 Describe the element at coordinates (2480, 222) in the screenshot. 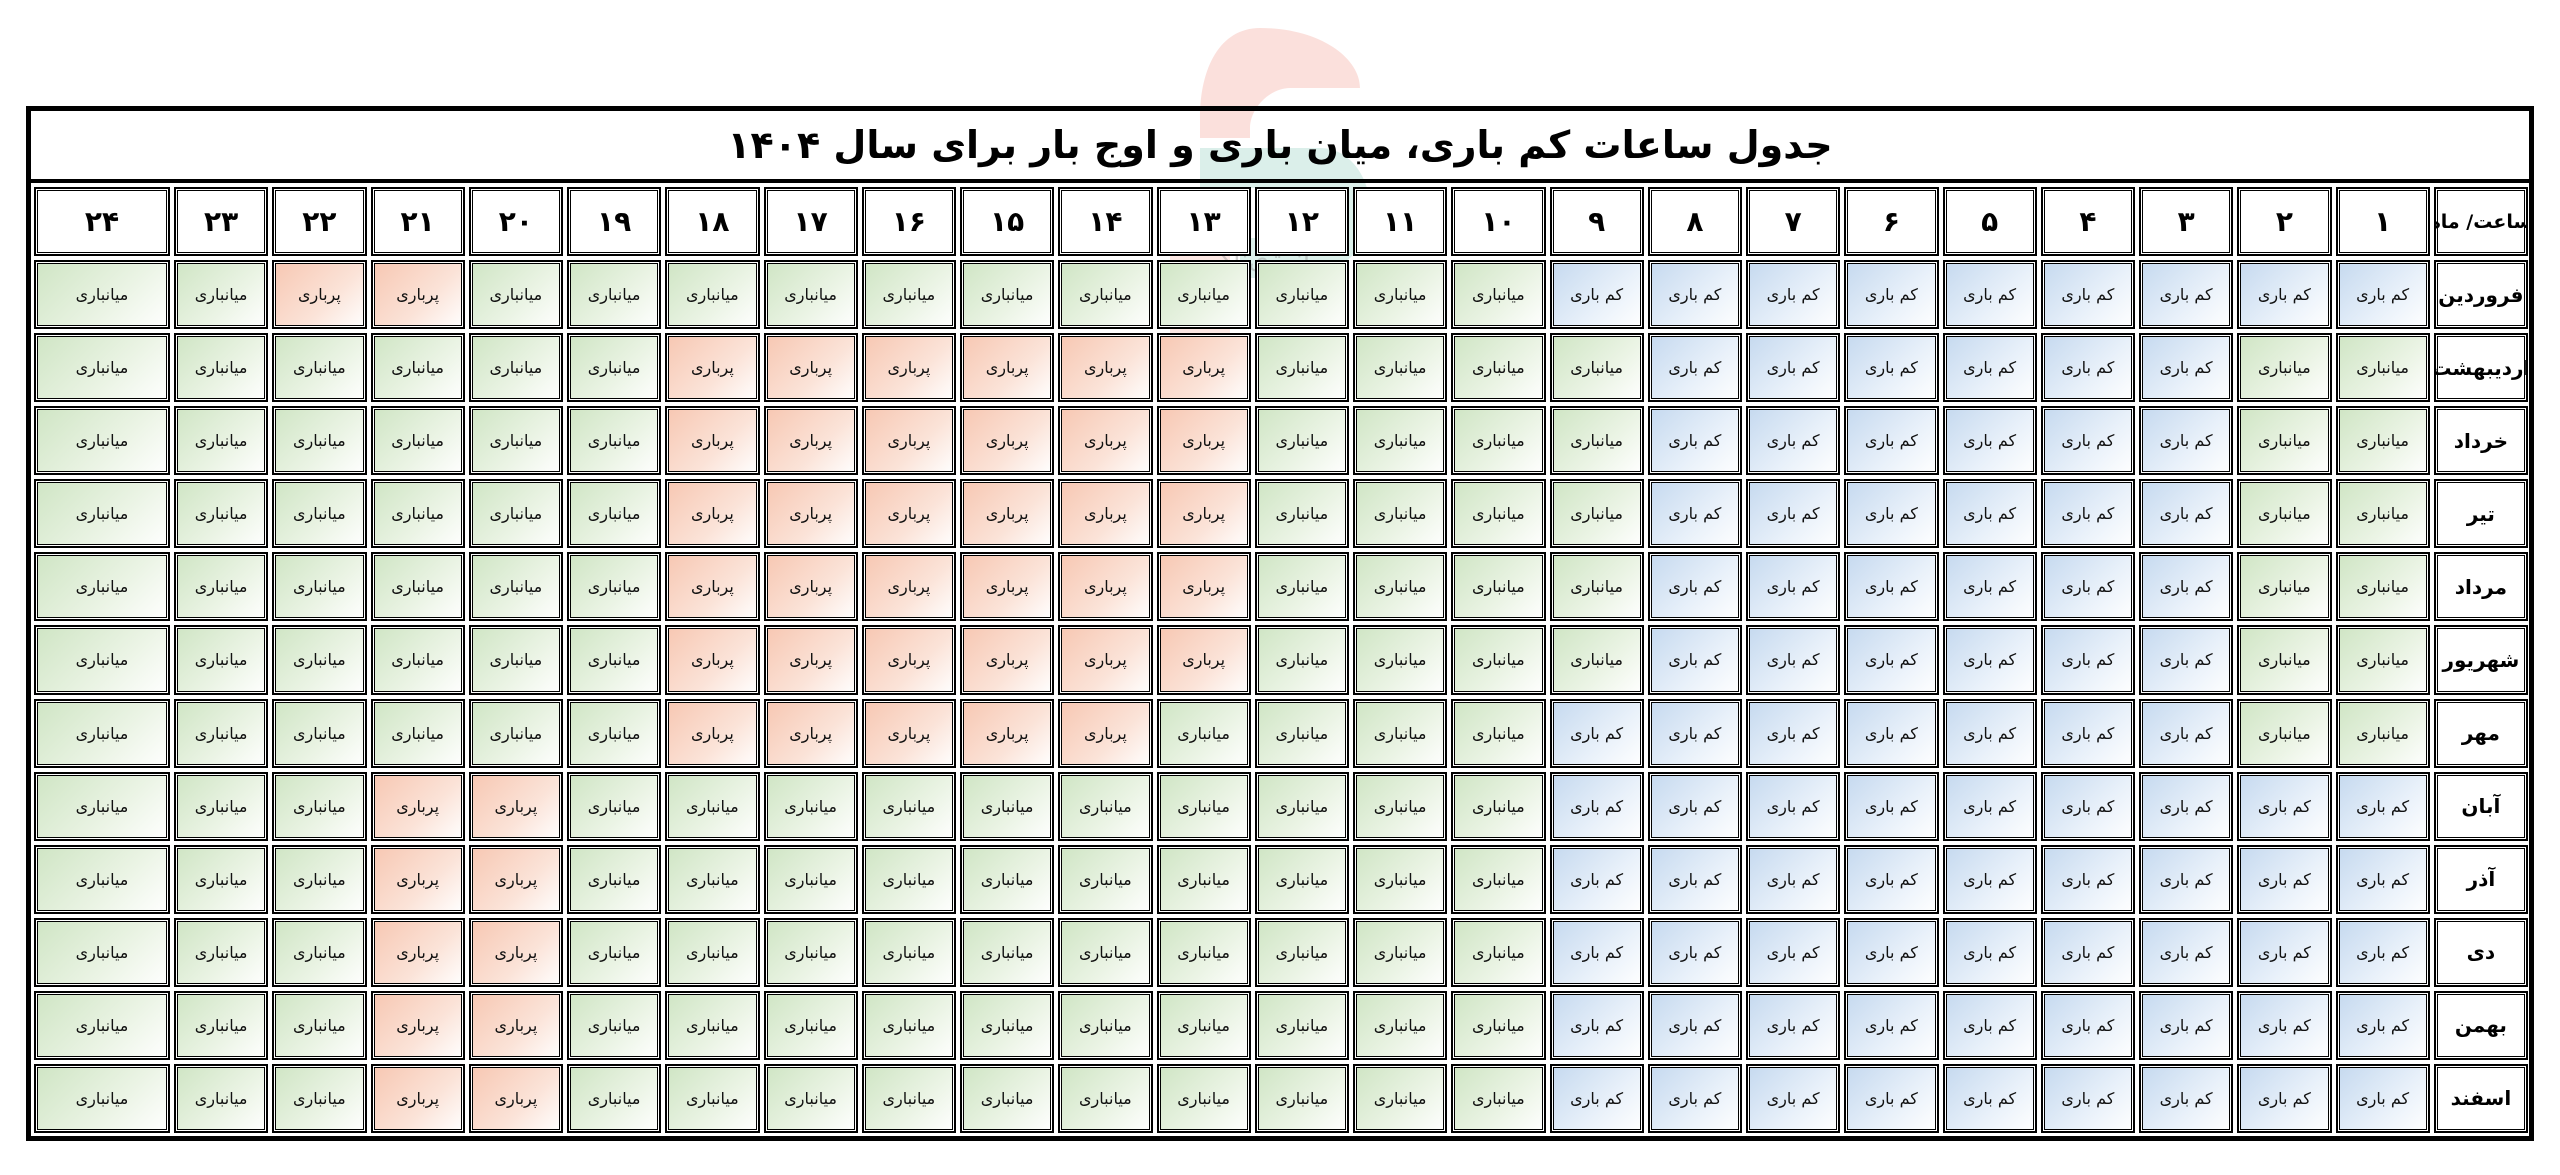

I see `header-hour-month: ساعت/ ماه` at that location.